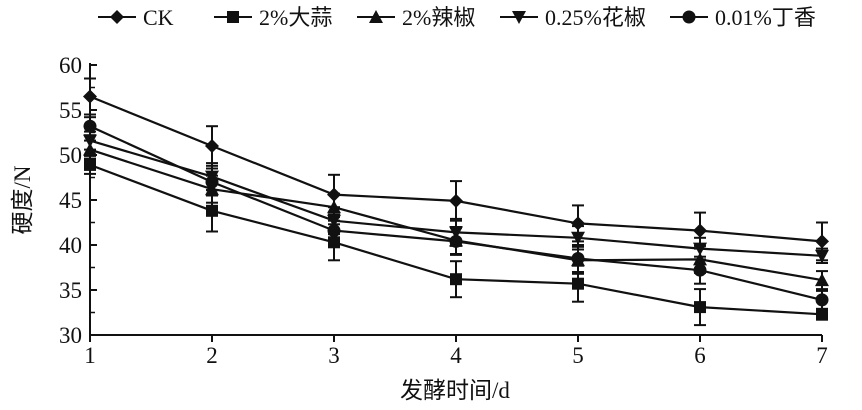  I want to click on x-tick-label: 5, so click(578, 355).